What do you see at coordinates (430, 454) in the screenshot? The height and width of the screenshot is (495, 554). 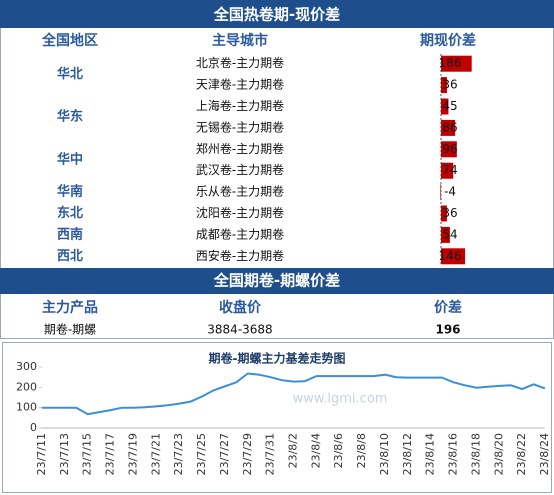 I see `x-tick-label: 23/8/14` at bounding box center [430, 454].